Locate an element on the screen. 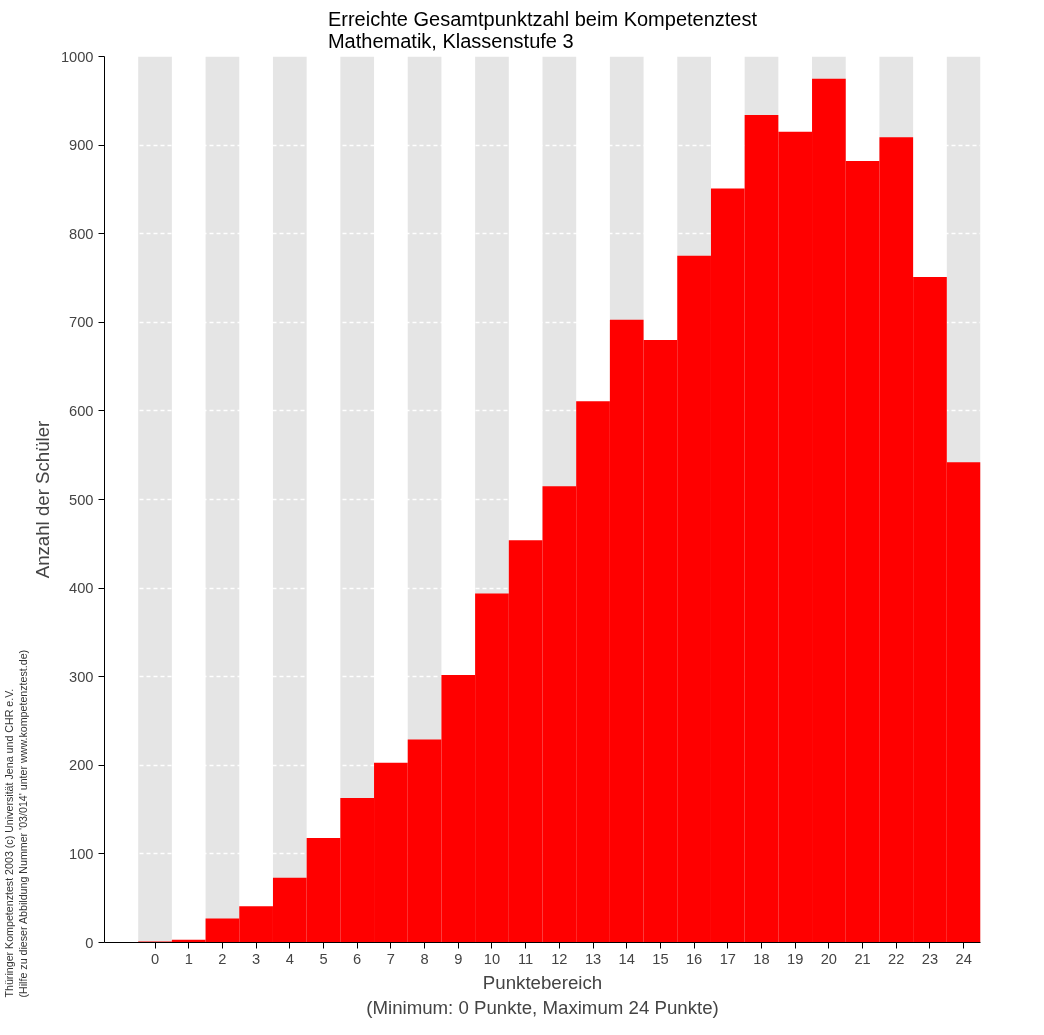  x-tick-label: 22 is located at coordinates (896, 958).